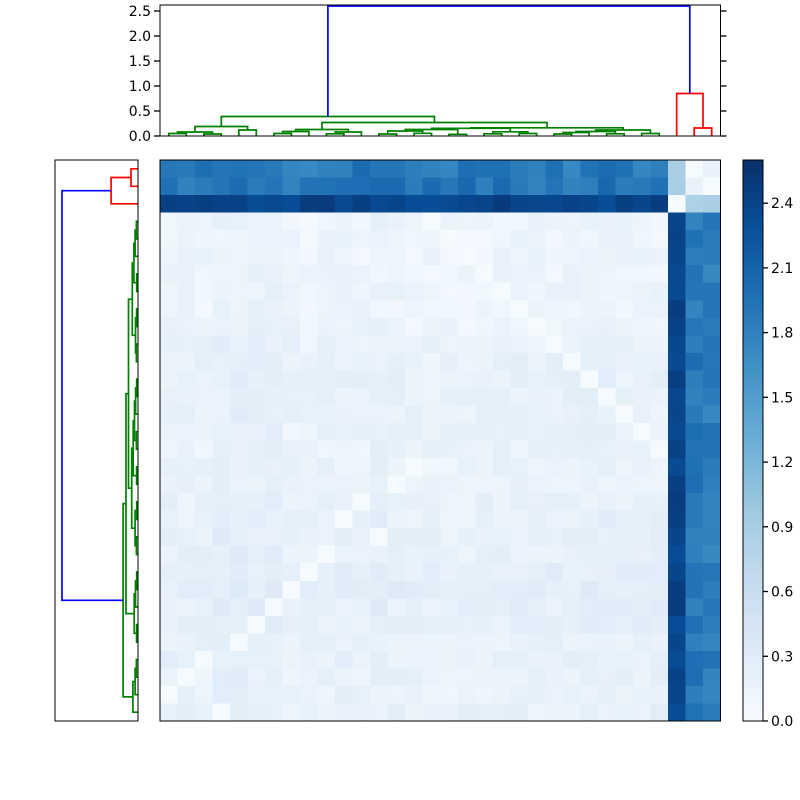  What do you see at coordinates (127, 600) in the screenshot?
I see `dendrogram-link` at bounding box center [127, 600].